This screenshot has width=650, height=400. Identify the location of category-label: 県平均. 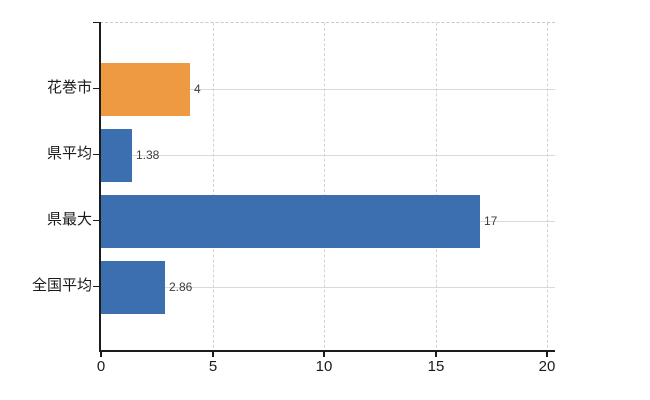
(69, 153).